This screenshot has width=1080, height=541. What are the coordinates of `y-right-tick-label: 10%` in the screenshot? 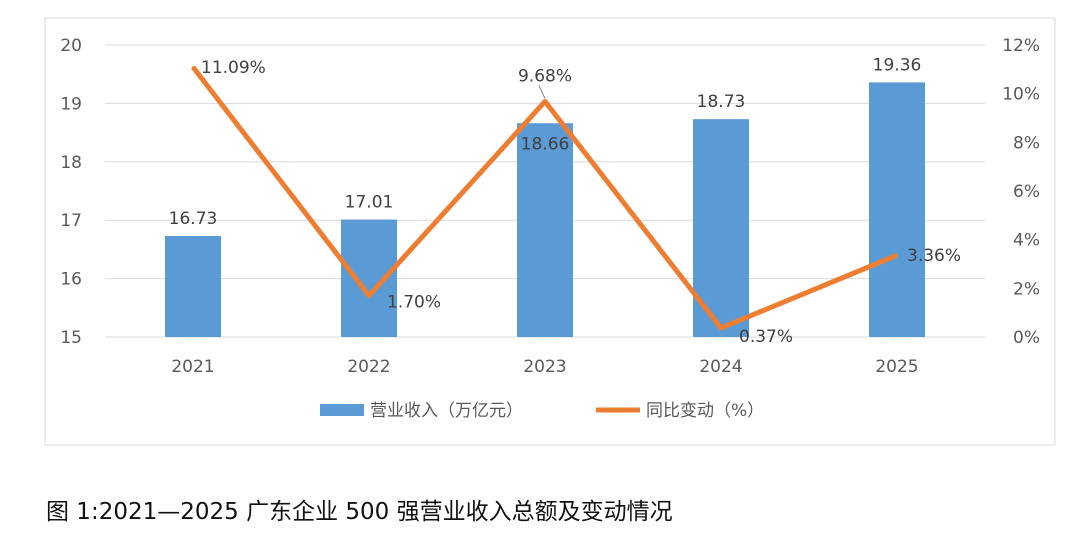 It's located at (1021, 95).